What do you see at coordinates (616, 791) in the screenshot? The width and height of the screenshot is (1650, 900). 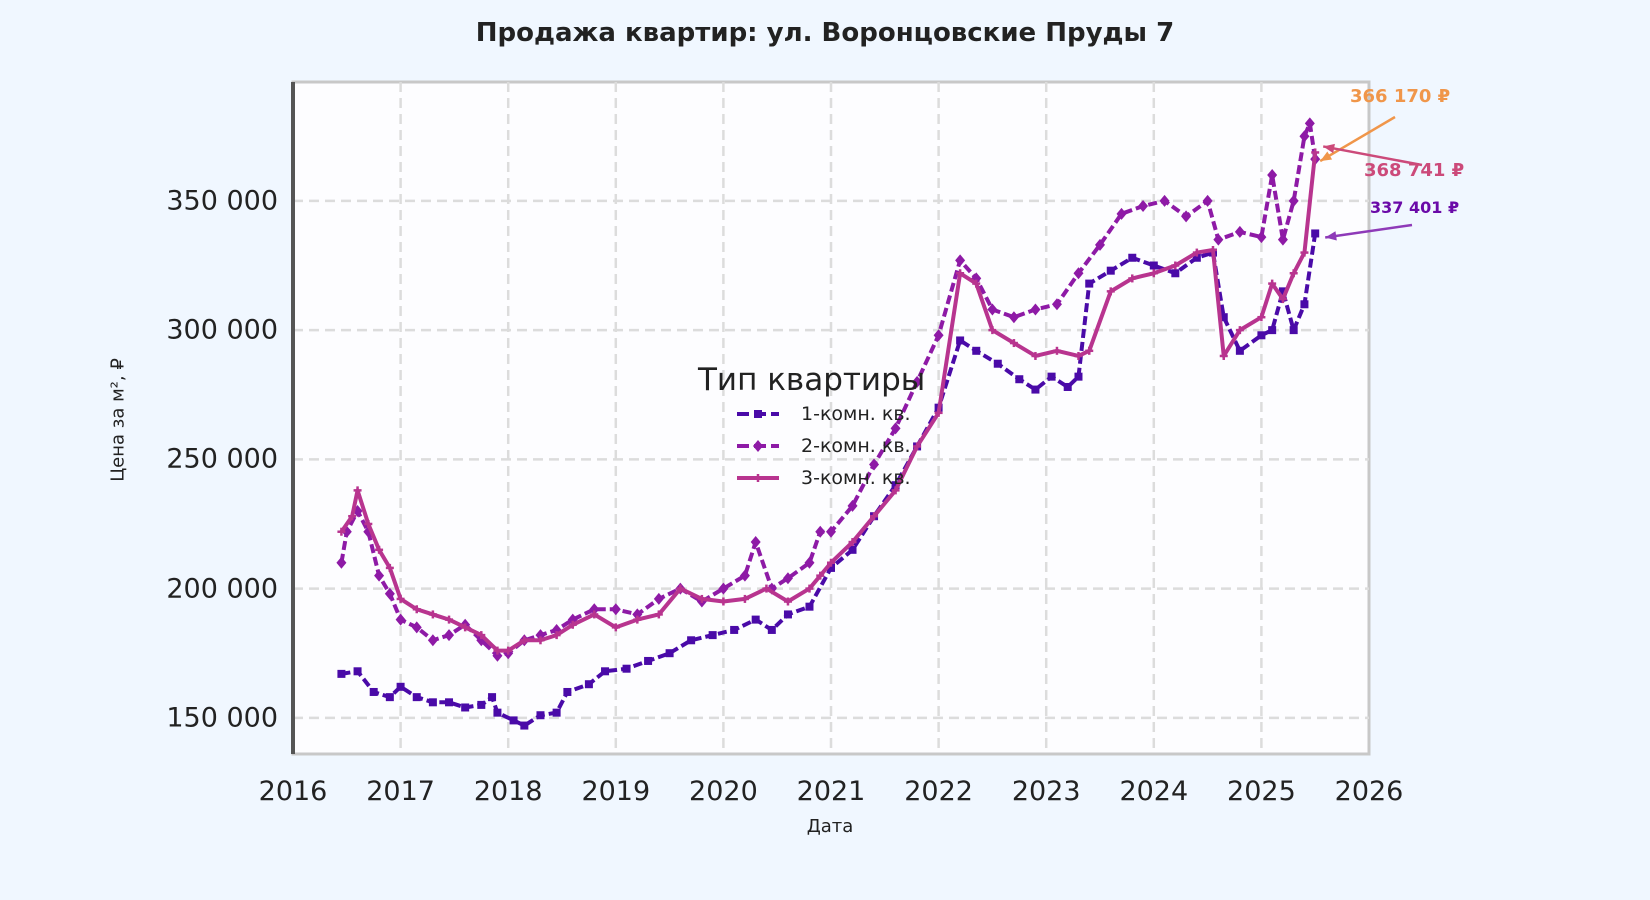 I see `x-tick-label: 2019` at bounding box center [616, 791].